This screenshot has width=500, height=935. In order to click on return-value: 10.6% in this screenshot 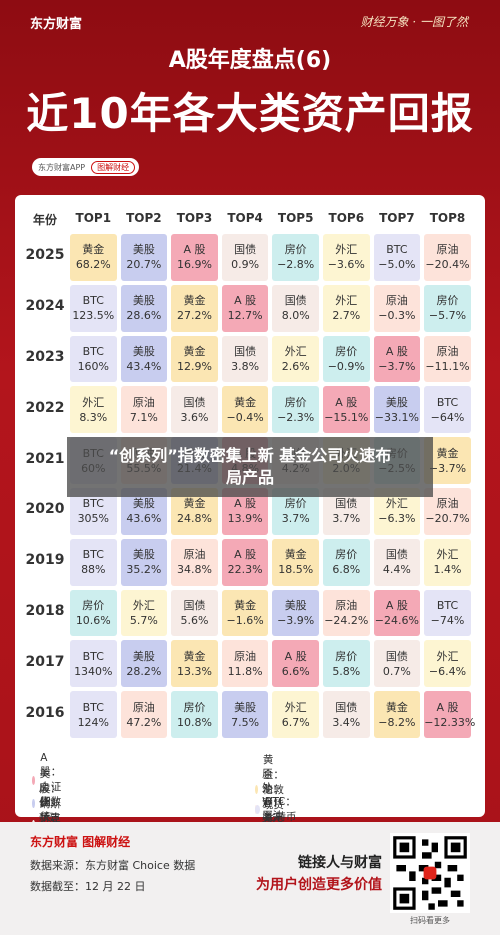, I will do `click(93, 620)`.